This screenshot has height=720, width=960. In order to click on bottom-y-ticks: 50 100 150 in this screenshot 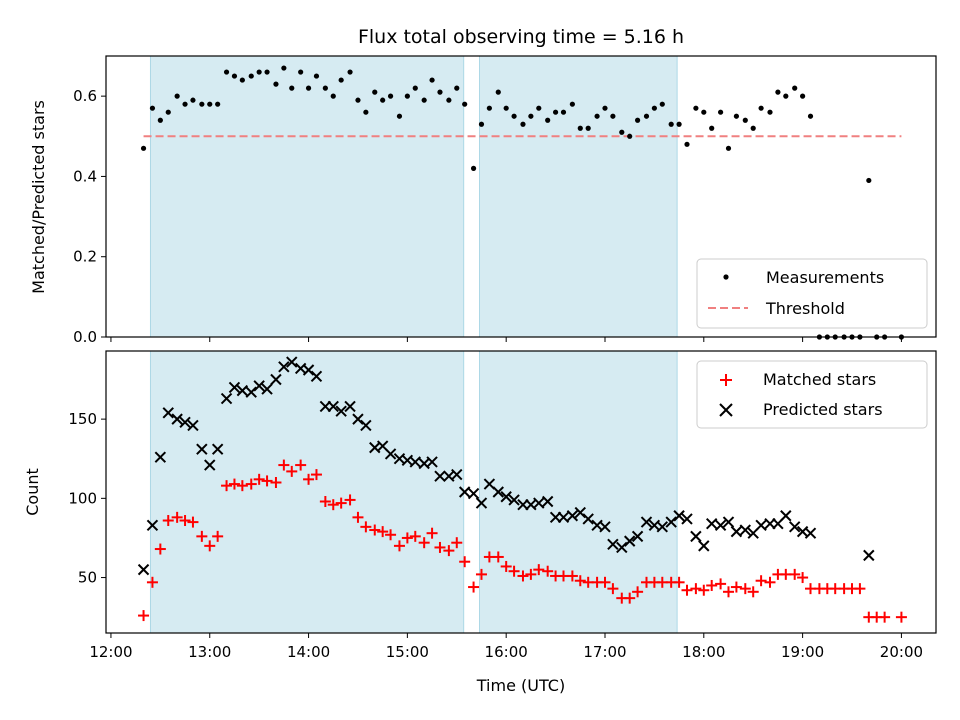, I will do `click(87, 498)`.